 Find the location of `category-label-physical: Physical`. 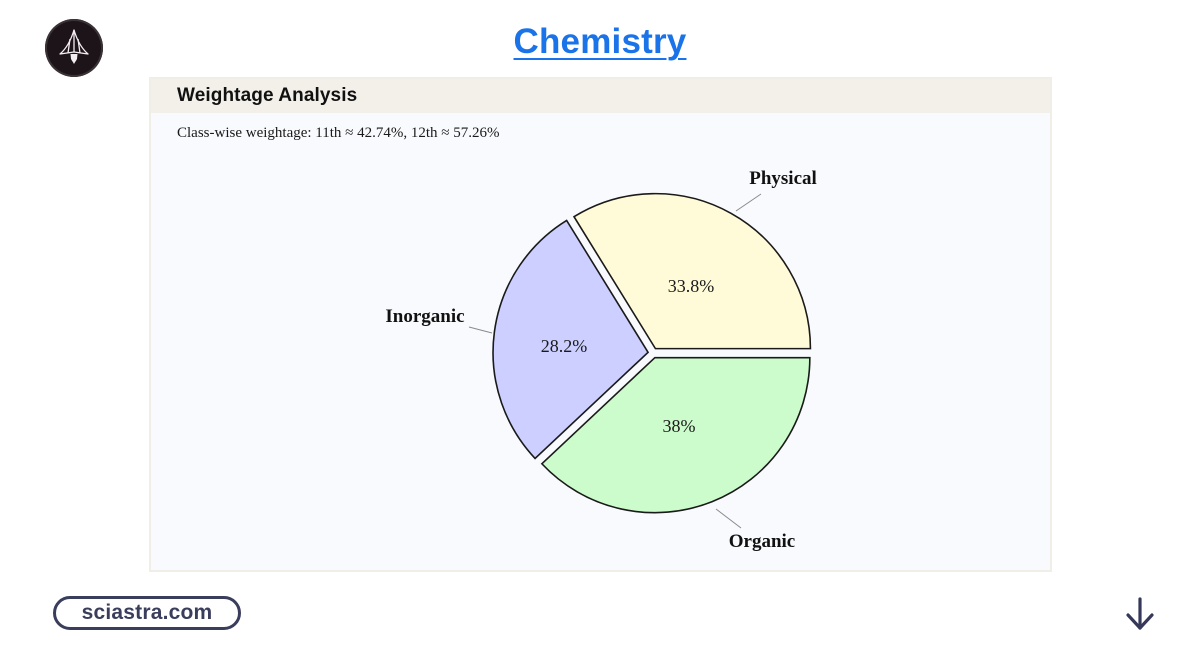

category-label-physical: Physical is located at coordinates (783, 178).